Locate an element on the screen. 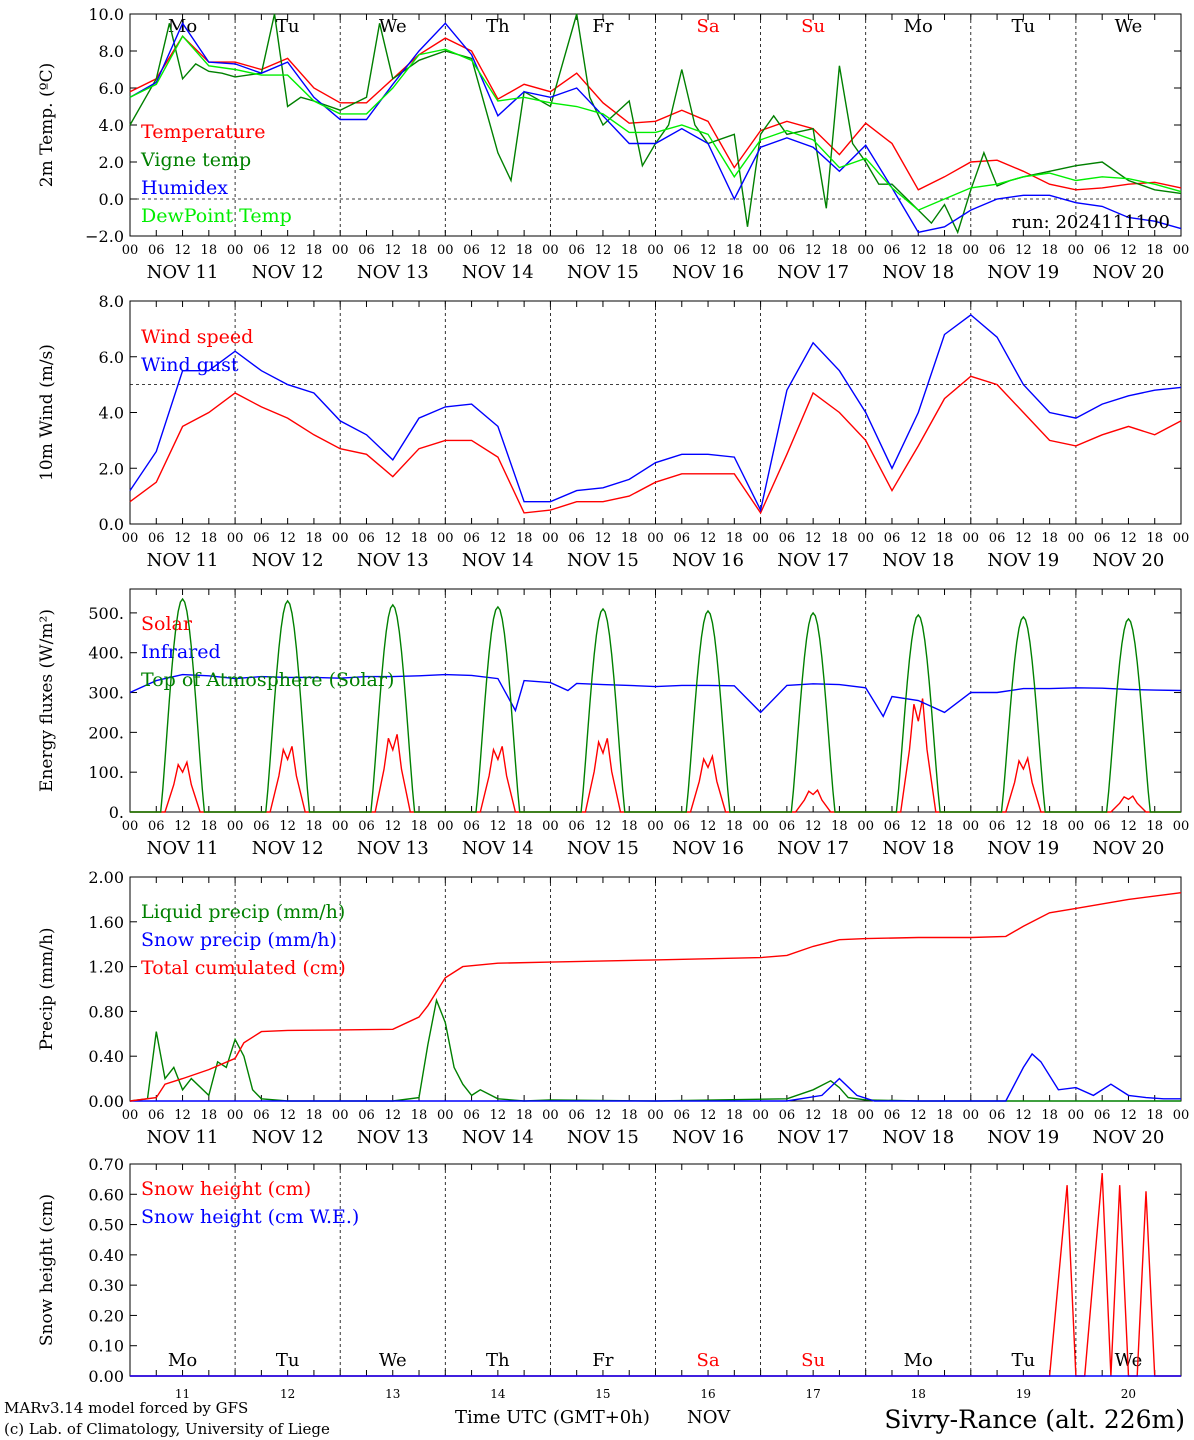 The image size is (1194, 1440). credit-line-1: MARv3.14 model forced by GFS is located at coordinates (126, 1408).